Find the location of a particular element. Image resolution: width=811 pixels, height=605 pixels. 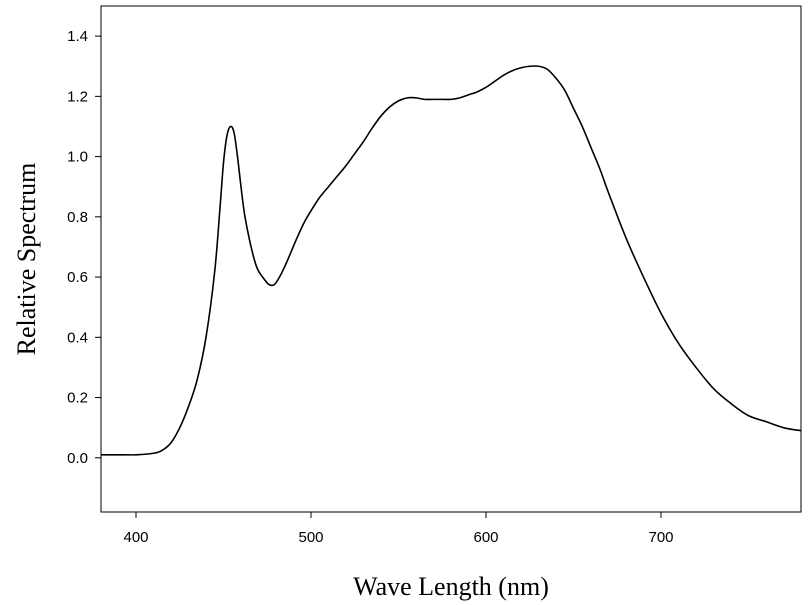

y-tick-label: 0.6 is located at coordinates (77, 277).